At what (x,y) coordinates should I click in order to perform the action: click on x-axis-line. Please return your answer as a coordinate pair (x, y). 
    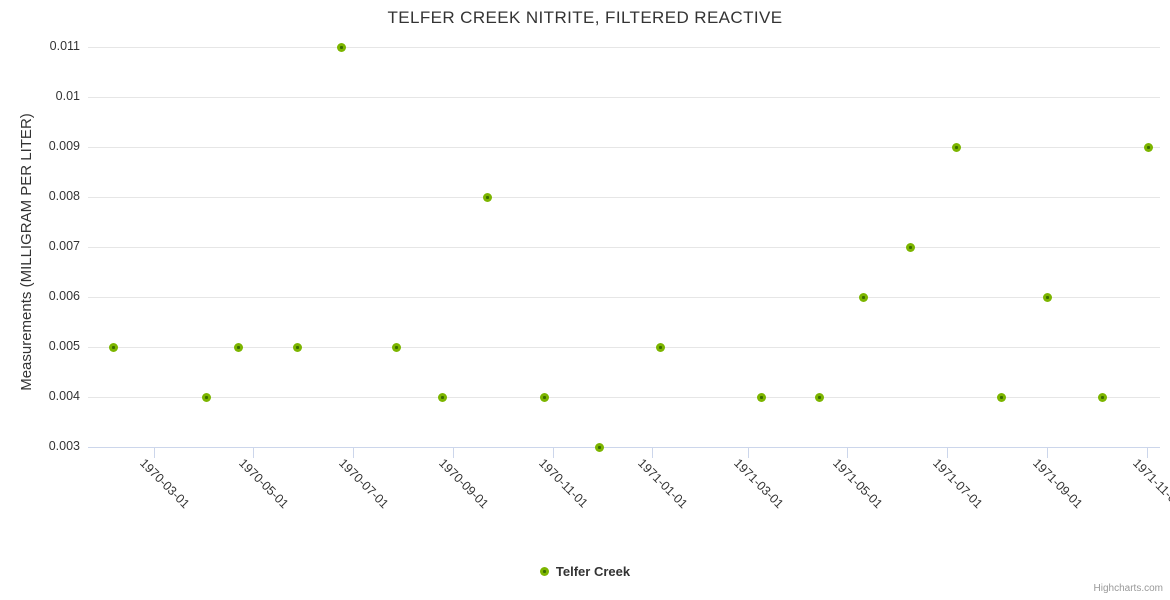
    Looking at the image, I should click on (624, 447).